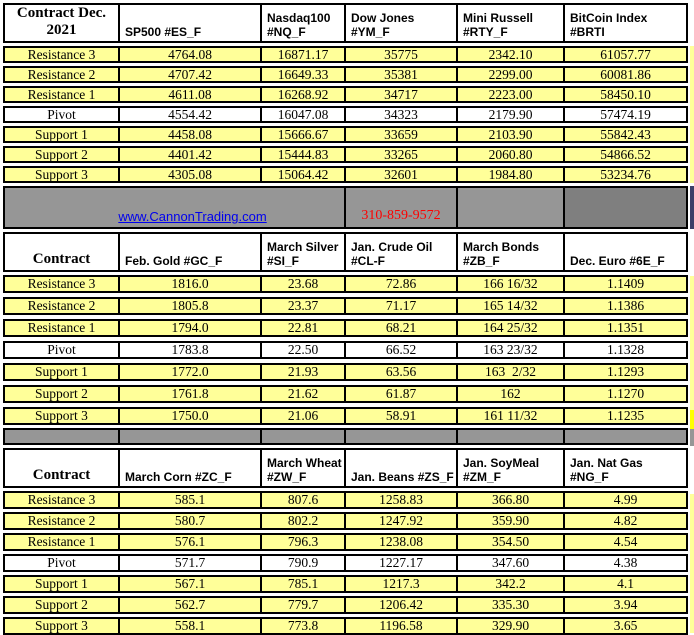 The height and width of the screenshot is (635, 694). I want to click on value-cell: 1227.17, so click(400, 563).